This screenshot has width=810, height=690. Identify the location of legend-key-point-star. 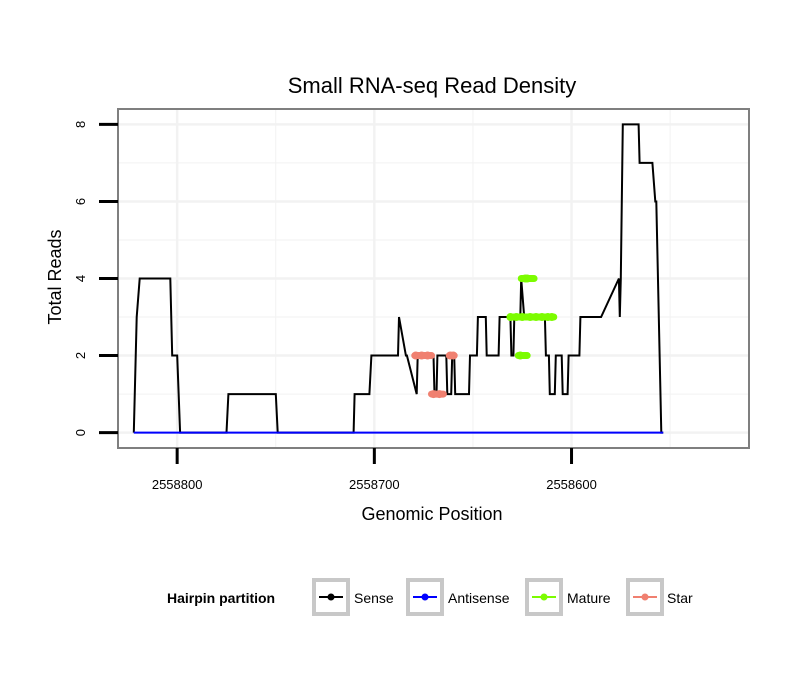
(645, 597).